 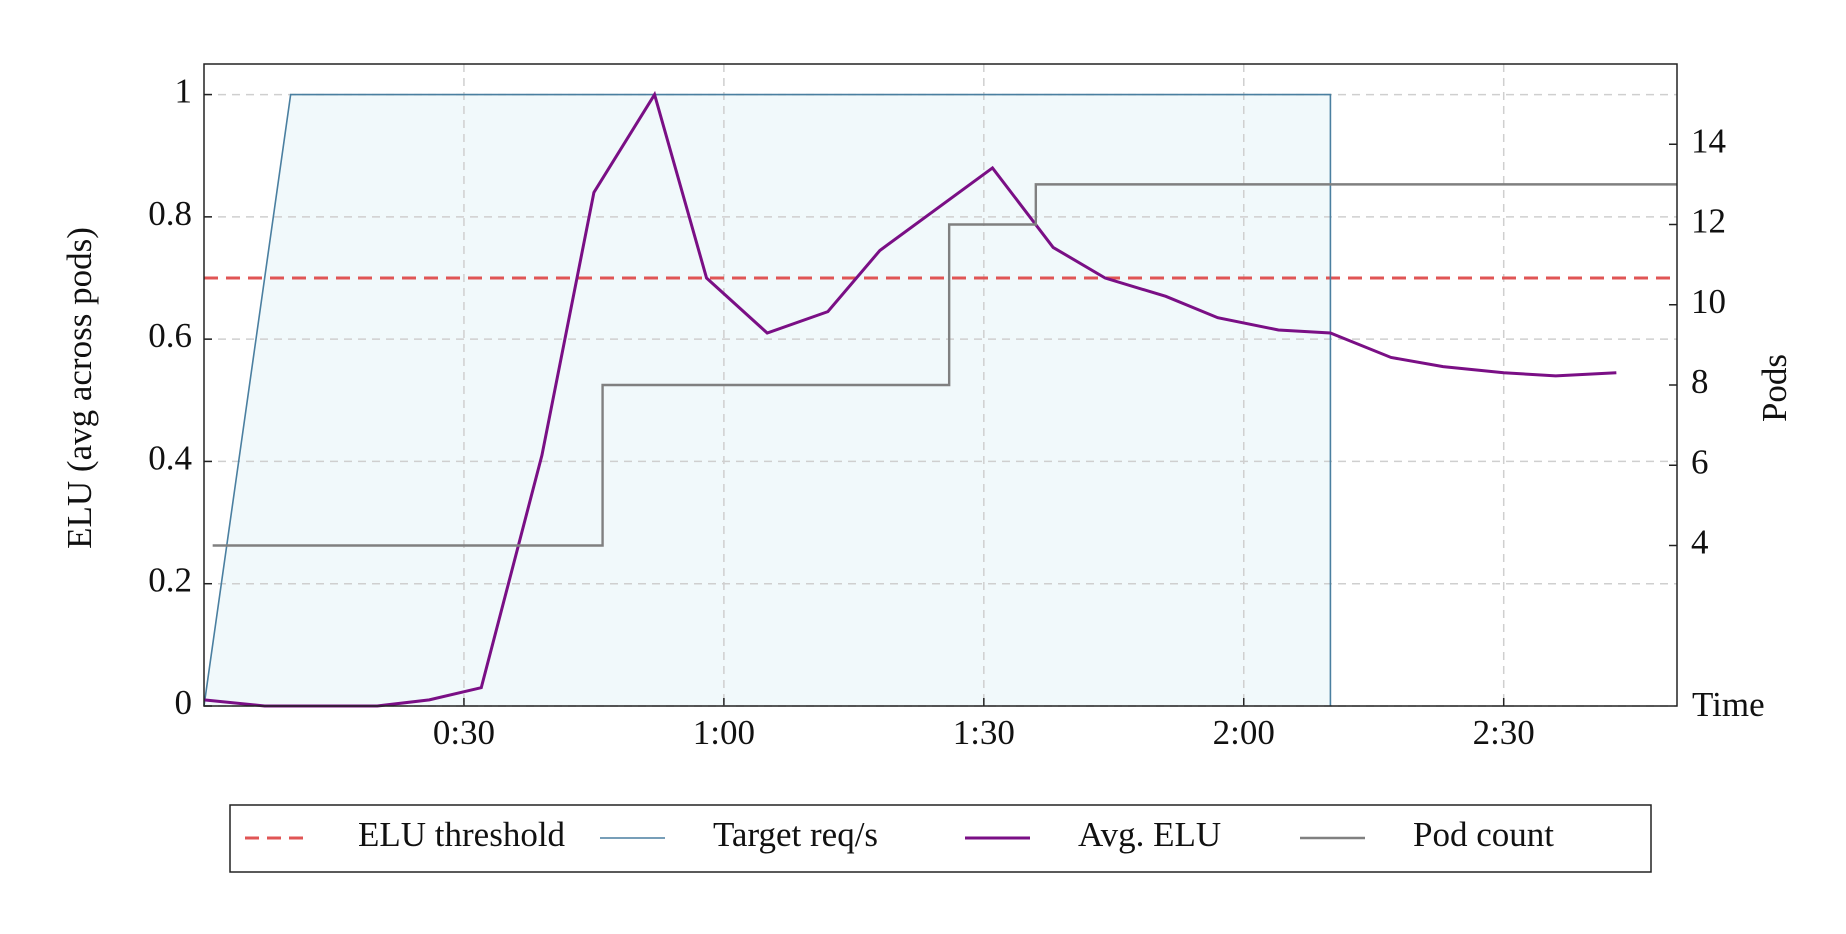 I want to click on y2-tick-label: 14, so click(x=1708, y=140).